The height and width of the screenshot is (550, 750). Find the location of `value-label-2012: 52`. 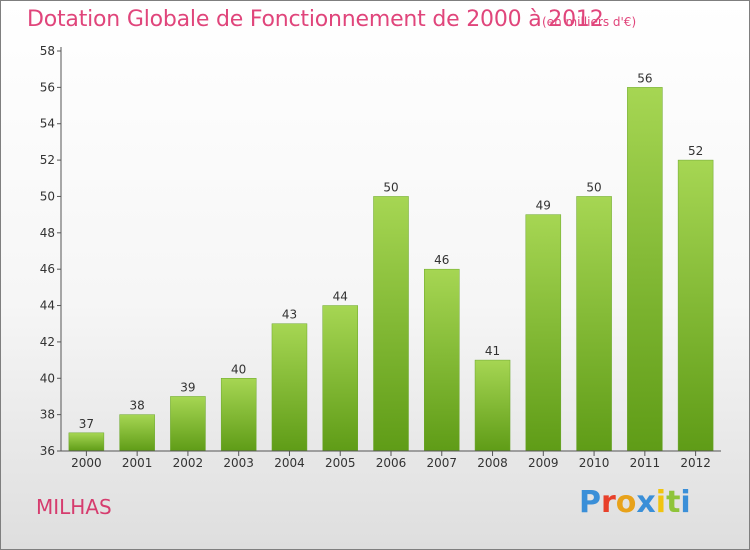

value-label-2012: 52 is located at coordinates (695, 151).